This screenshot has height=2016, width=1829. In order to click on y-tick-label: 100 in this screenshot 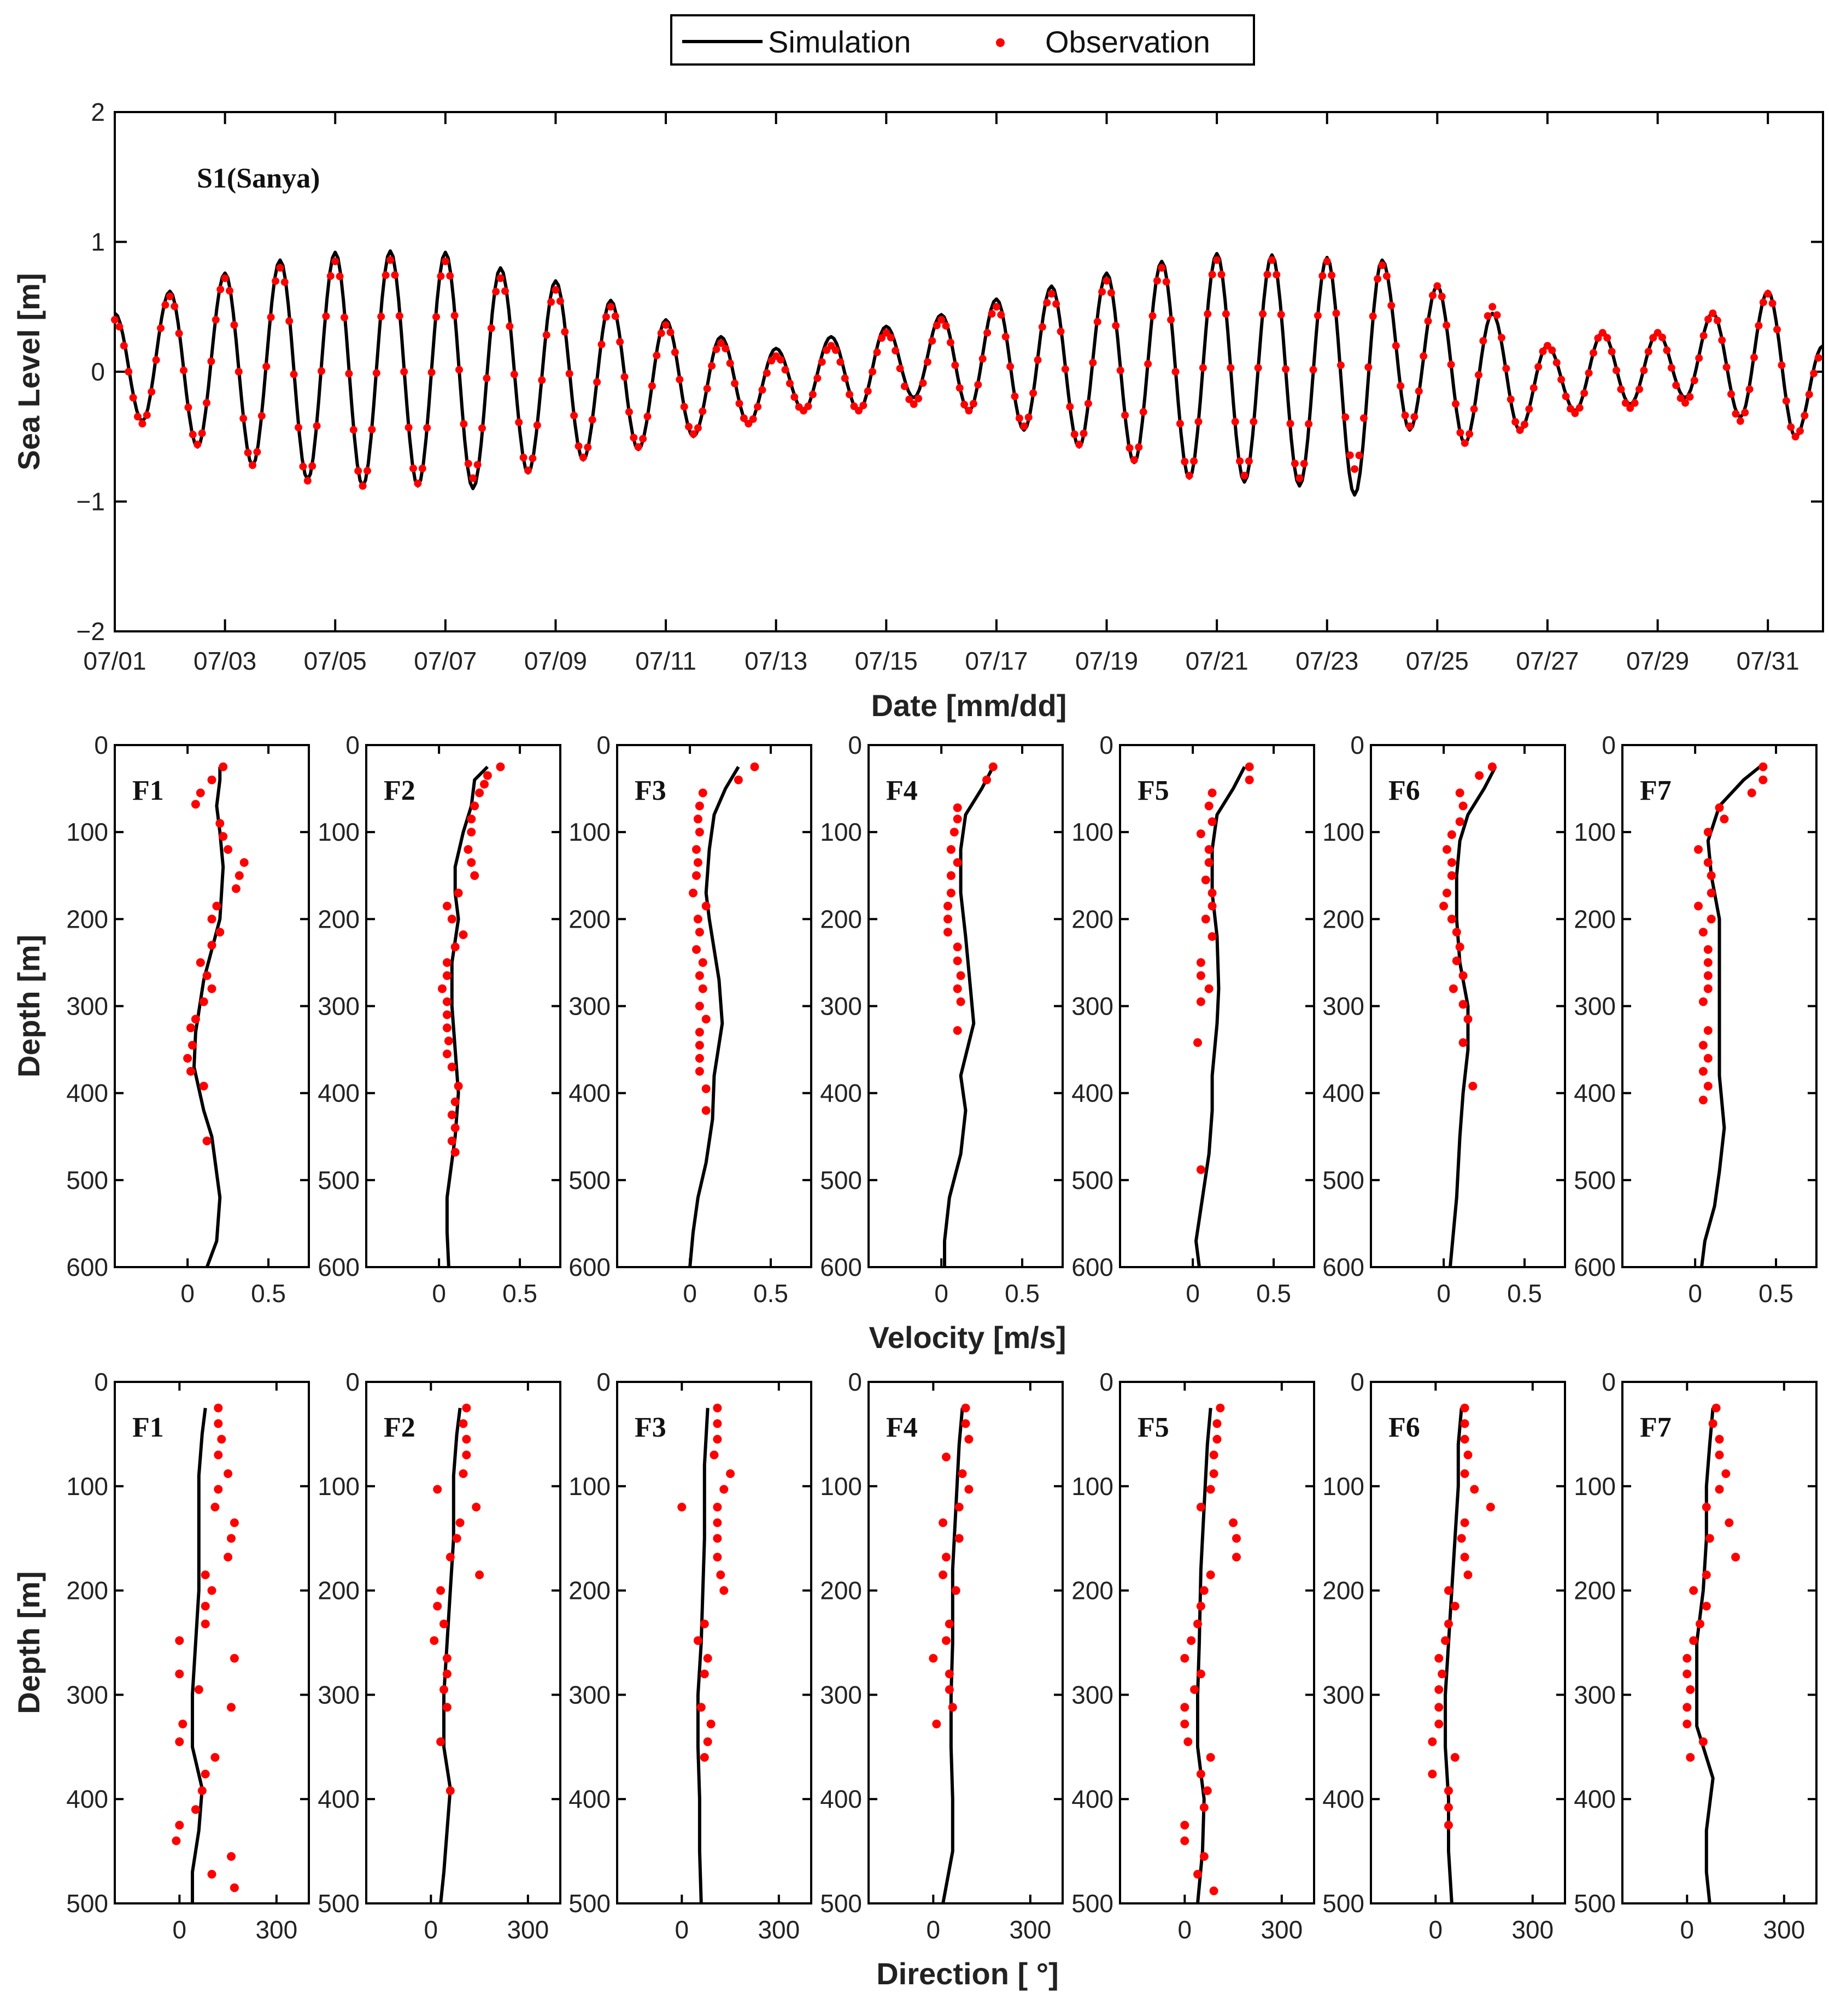, I will do `click(1343, 1486)`.